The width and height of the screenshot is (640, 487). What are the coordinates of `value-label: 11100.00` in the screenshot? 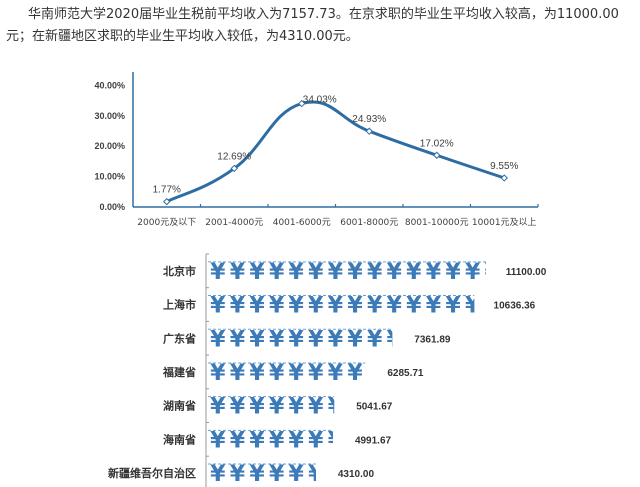 It's located at (526, 272).